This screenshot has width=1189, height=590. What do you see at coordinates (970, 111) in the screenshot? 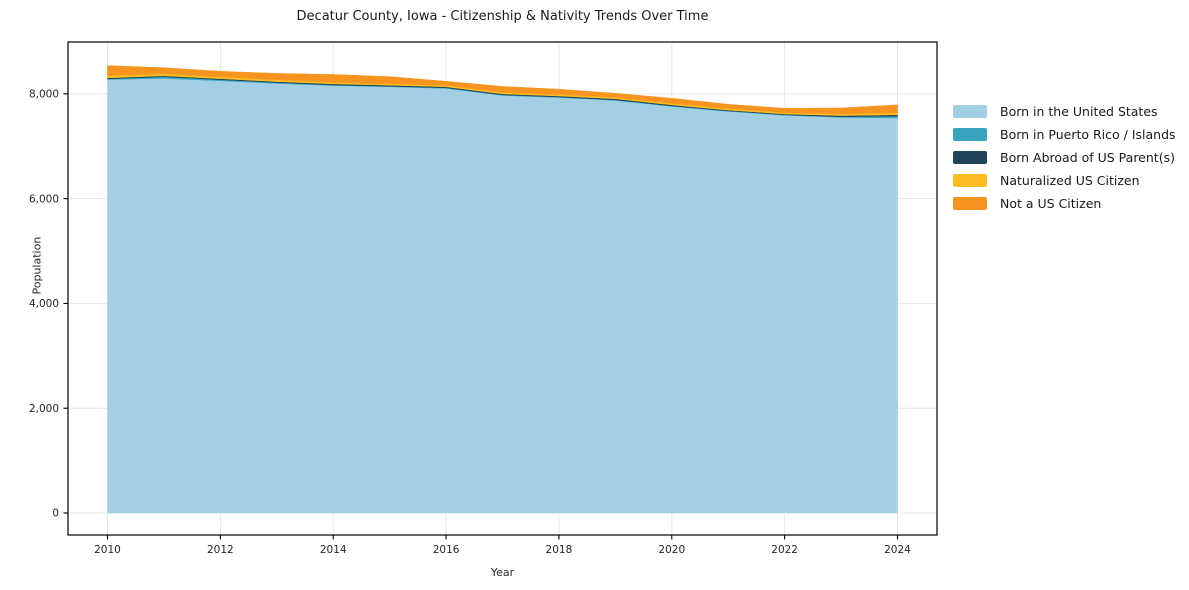
I see `legend-swatch-born-us` at bounding box center [970, 111].